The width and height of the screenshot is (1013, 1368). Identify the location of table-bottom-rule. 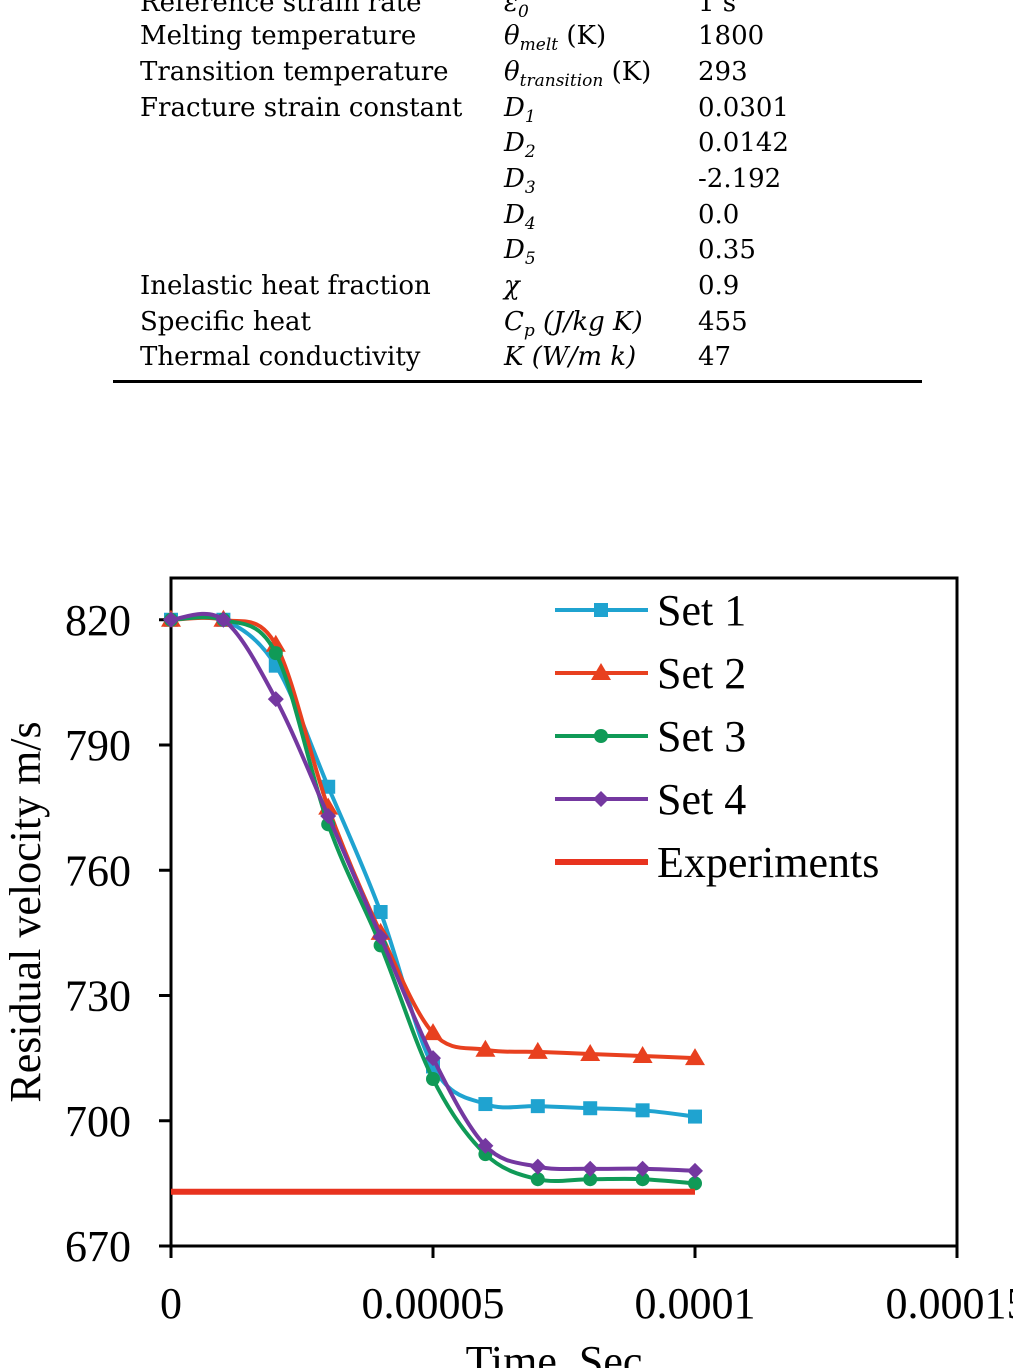
(517, 381).